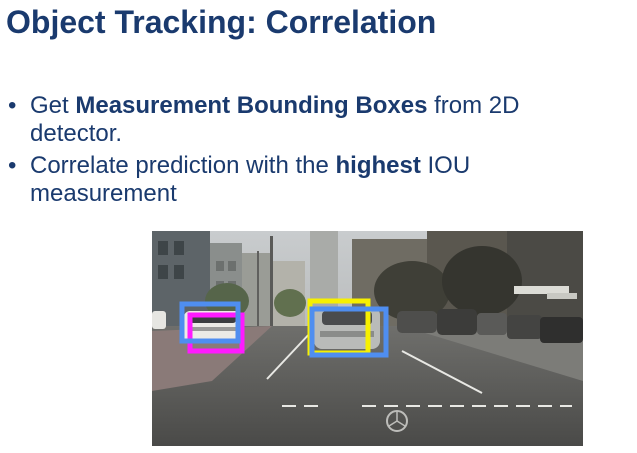 Image resolution: width=637 pixels, height=453 pixels. I want to click on bullet-text-bold: Measurement Bounding Boxes, so click(251, 105).